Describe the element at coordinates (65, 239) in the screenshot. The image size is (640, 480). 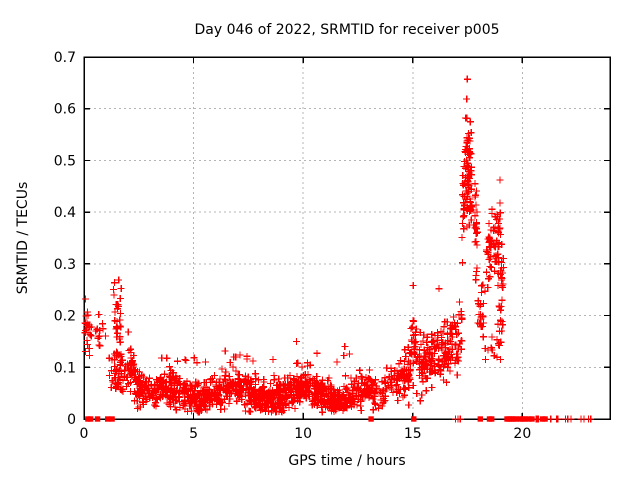
I see `y-tick-labels: 0 0.1 0.2 0.3 0.4 0.5 0.6 0.7` at that location.